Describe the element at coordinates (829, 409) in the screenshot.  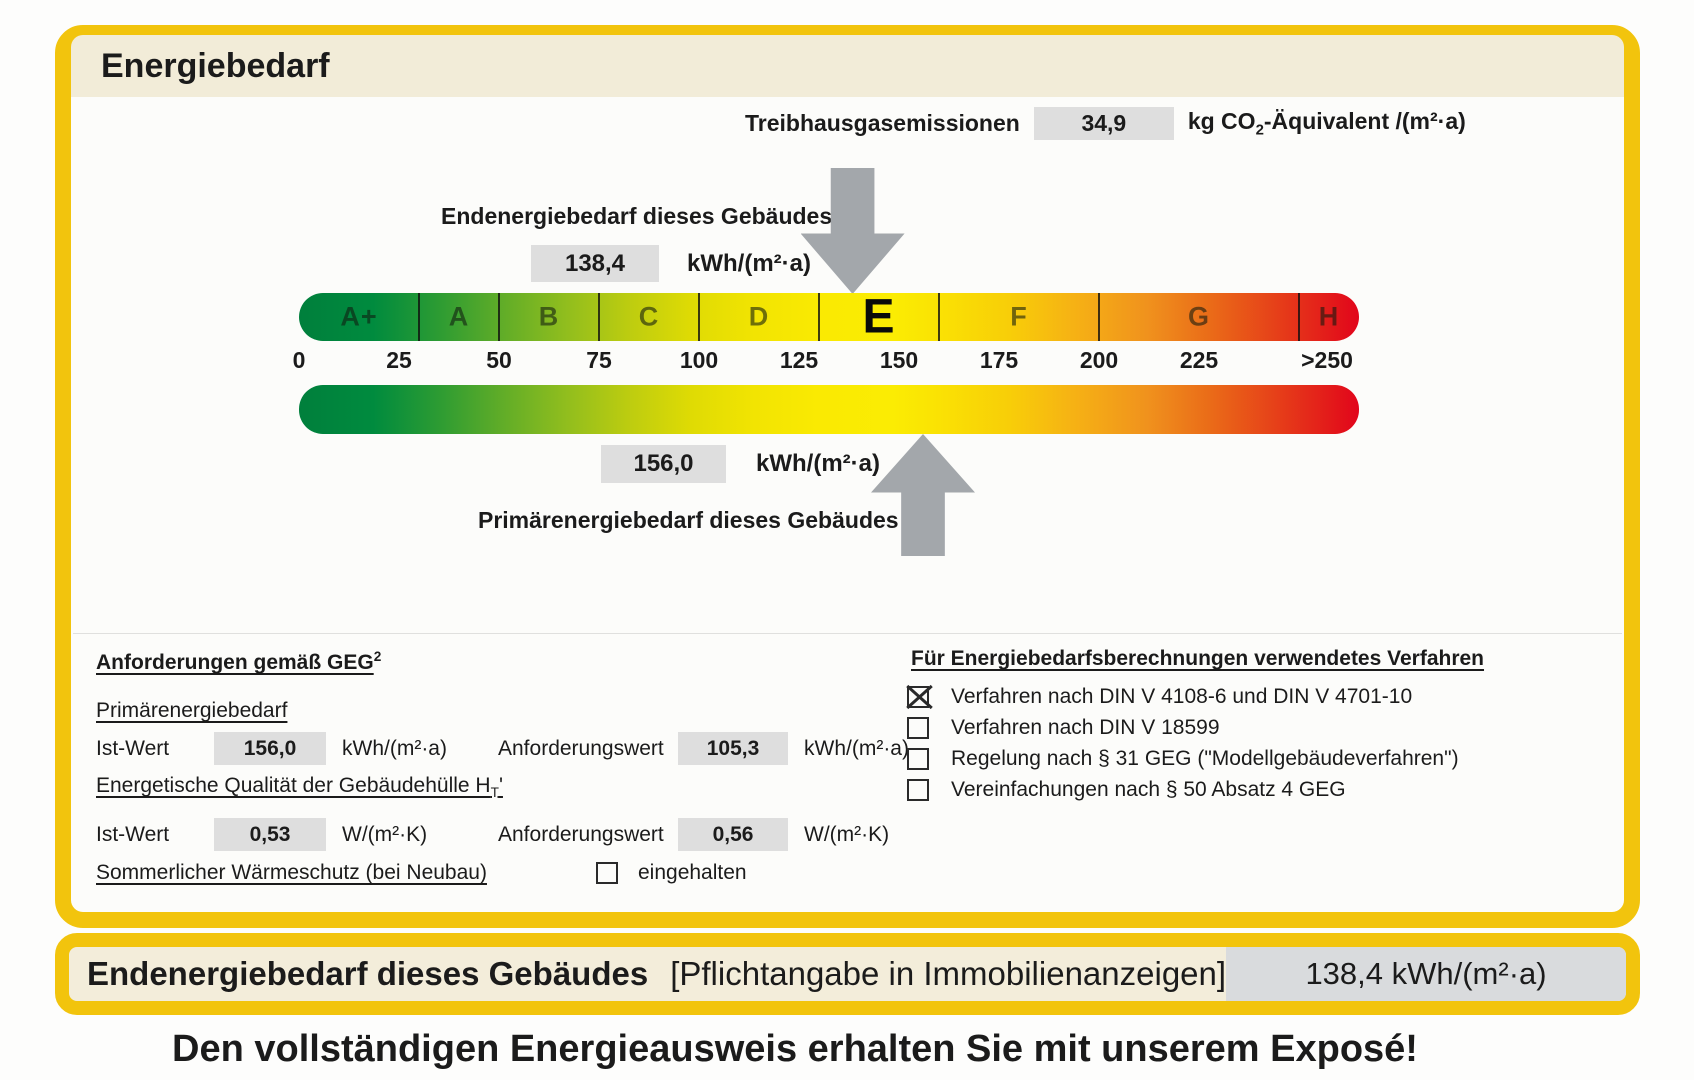
I see `energy-gradient-bar` at that location.